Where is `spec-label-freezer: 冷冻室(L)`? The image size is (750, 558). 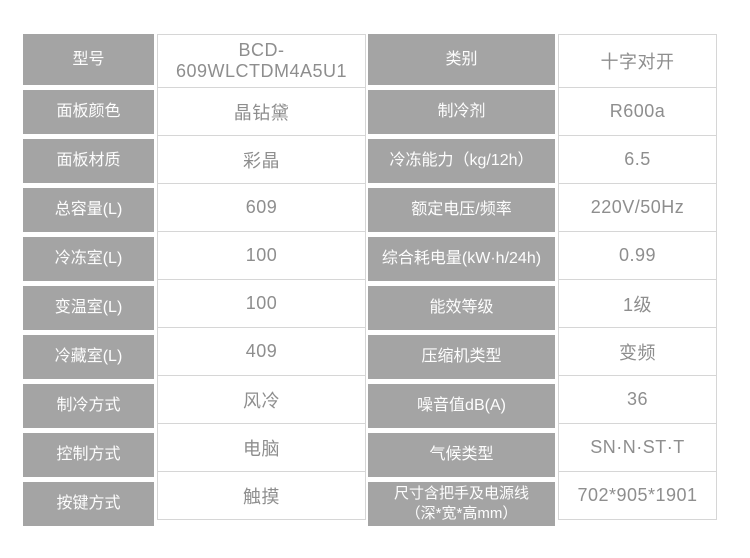
spec-label-freezer: 冷冻室(L) is located at coordinates (88, 259).